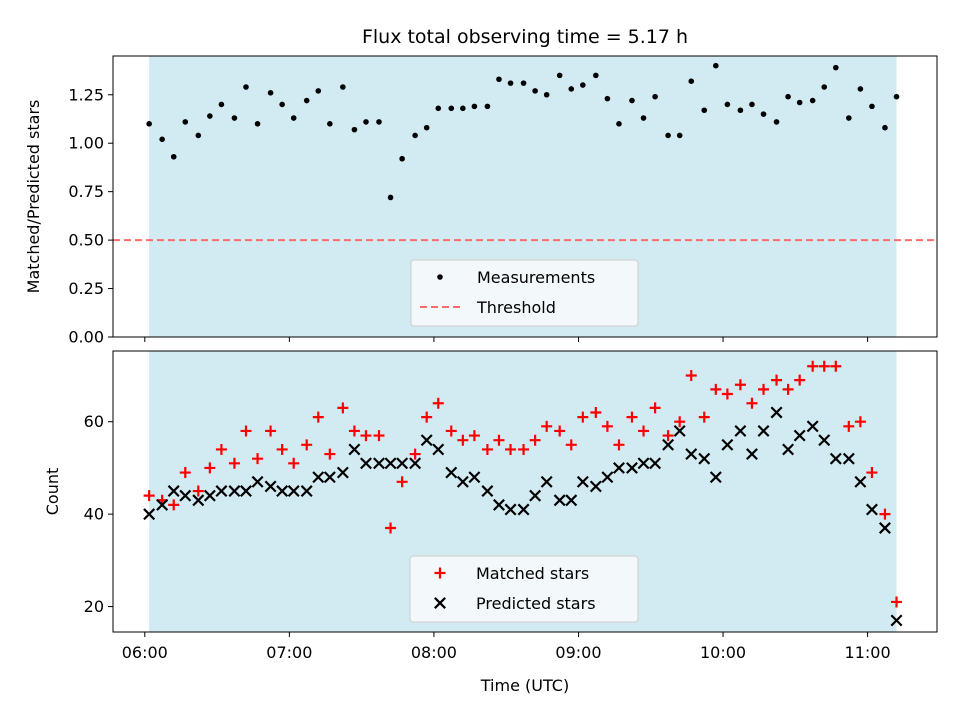 The image size is (960, 720). What do you see at coordinates (440, 573) in the screenshot?
I see `legend-matched-marker` at bounding box center [440, 573].